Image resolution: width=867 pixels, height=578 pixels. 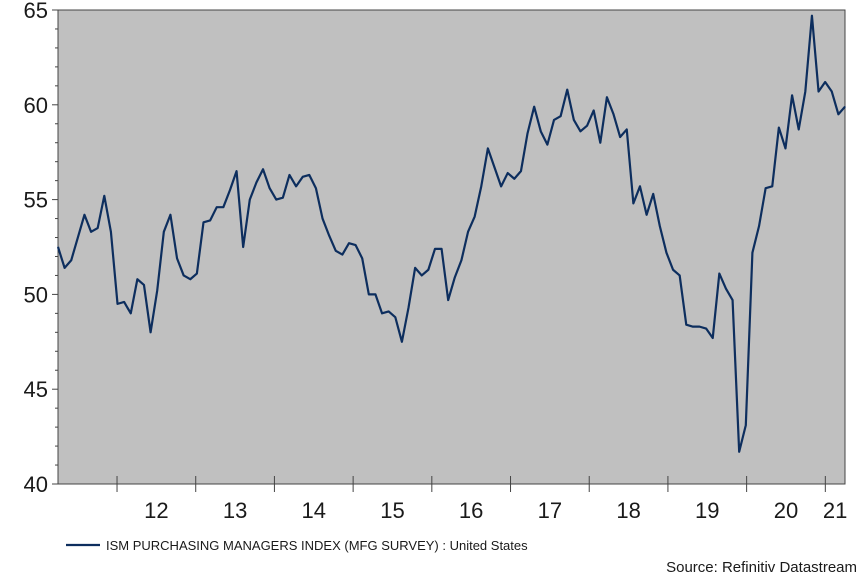 What do you see at coordinates (786, 510) in the screenshot?
I see `x-tick-label: 20` at bounding box center [786, 510].